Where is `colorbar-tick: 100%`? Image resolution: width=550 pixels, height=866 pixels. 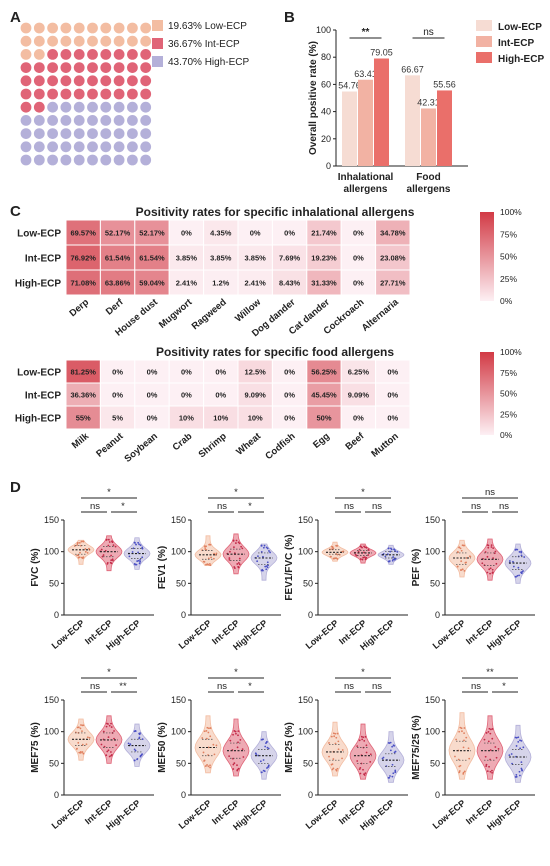
colorbar-tick: 100% is located at coordinates (511, 212).